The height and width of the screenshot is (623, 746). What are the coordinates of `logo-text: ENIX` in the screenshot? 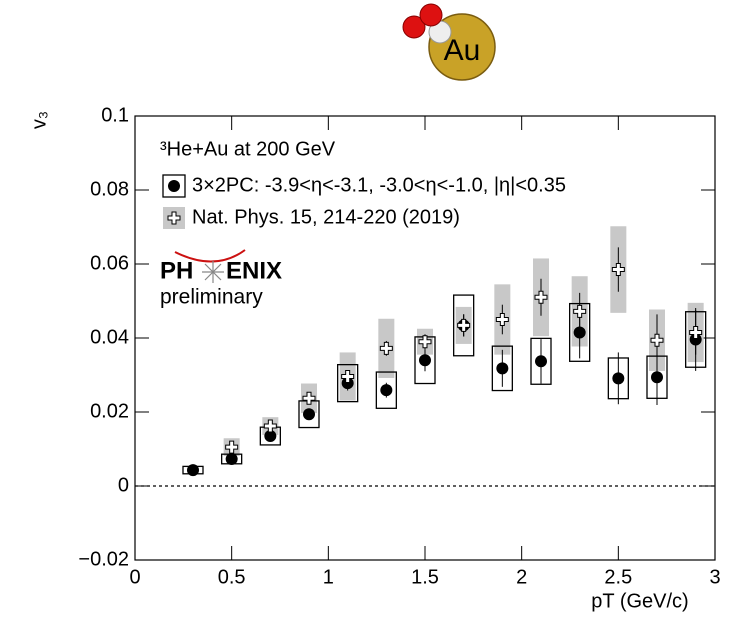 It's located at (254, 270).